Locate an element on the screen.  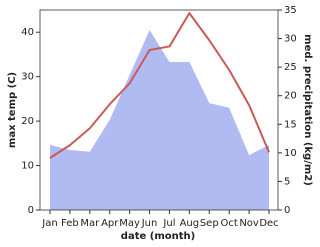
y2-tick-label: 15 is located at coordinates (290, 124).